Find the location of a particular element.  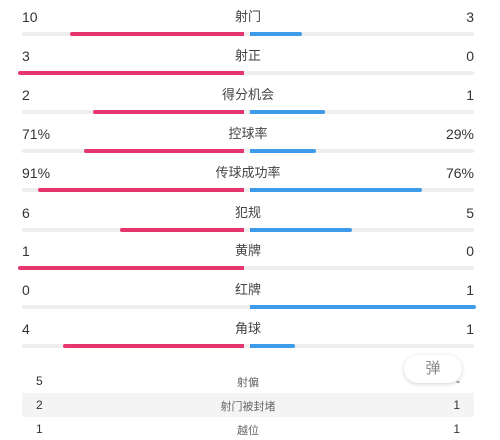

home-value: 71% is located at coordinates (36, 134).